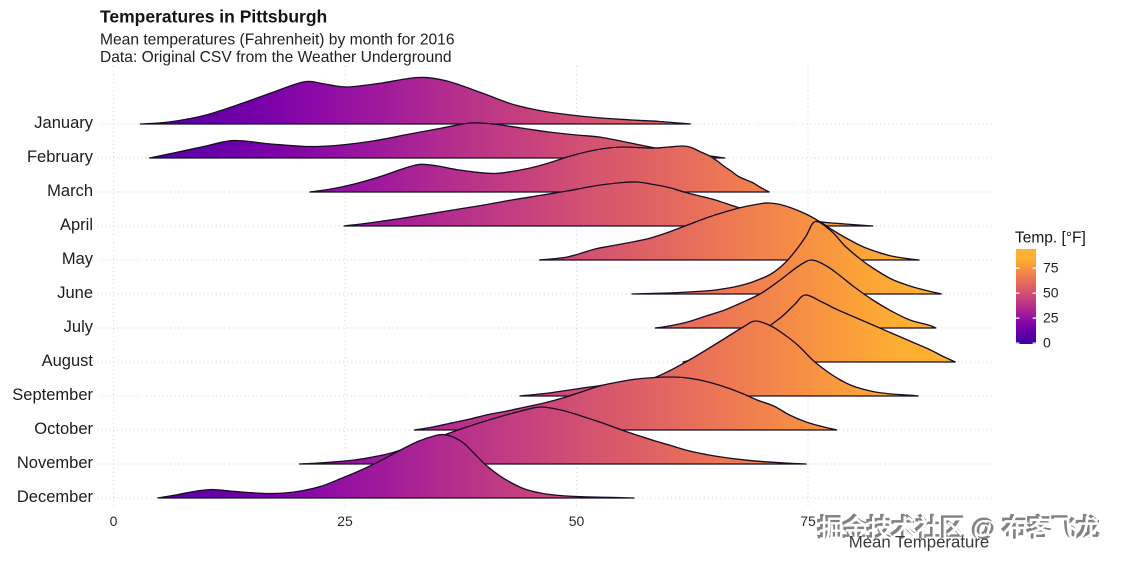 This screenshot has height=565, width=1122. What do you see at coordinates (63, 429) in the screenshot?
I see `svg-text: October` at bounding box center [63, 429].